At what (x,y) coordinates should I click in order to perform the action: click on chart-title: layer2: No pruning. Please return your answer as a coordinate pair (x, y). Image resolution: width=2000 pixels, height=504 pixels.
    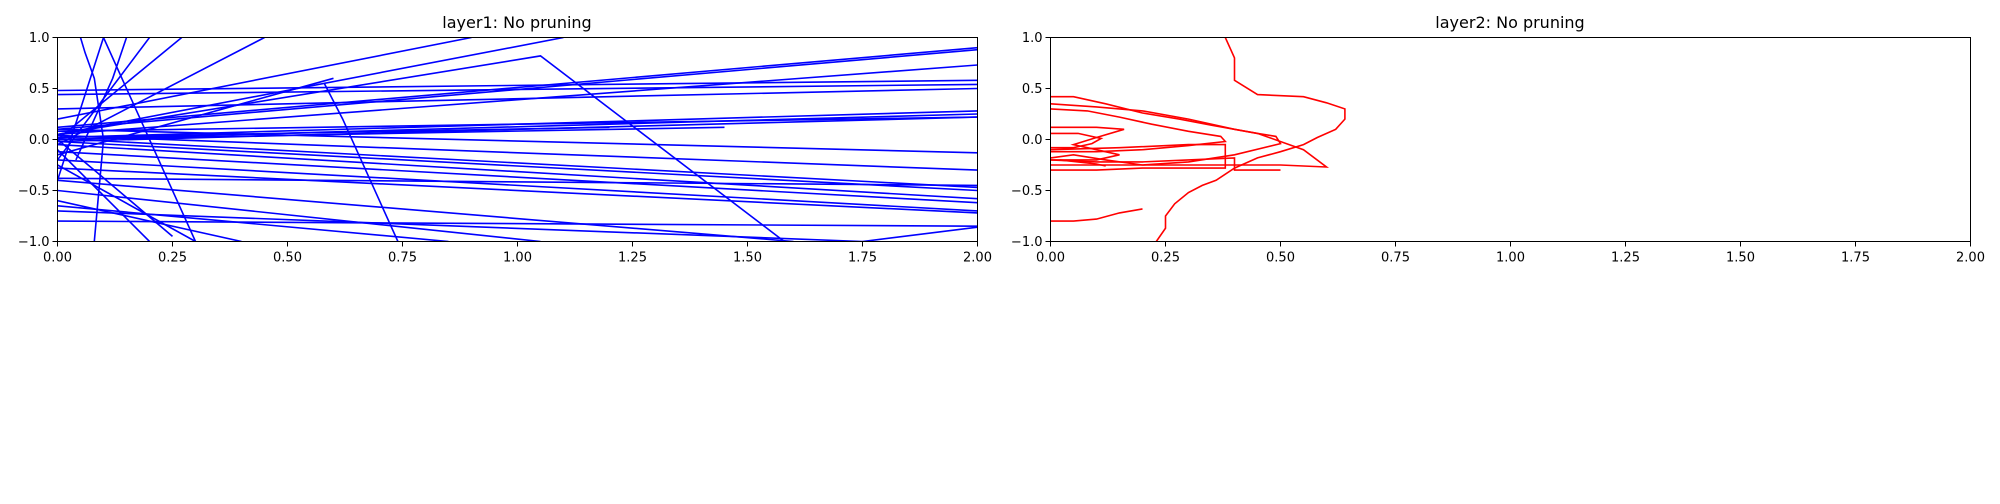
    Looking at the image, I should click on (1509, 22).